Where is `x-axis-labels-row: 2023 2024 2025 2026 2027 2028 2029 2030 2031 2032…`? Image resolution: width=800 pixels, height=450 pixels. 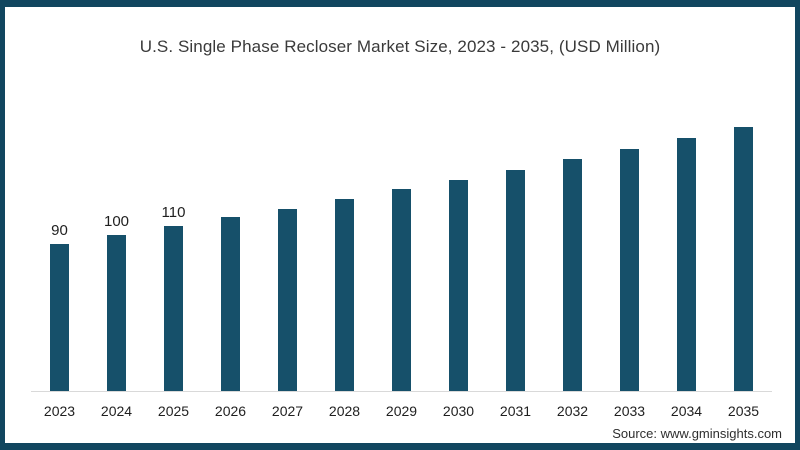
x-axis-labels-row: 2023 2024 2025 2026 2027 2028 2029 2030 2031 2032… is located at coordinates (401, 411).